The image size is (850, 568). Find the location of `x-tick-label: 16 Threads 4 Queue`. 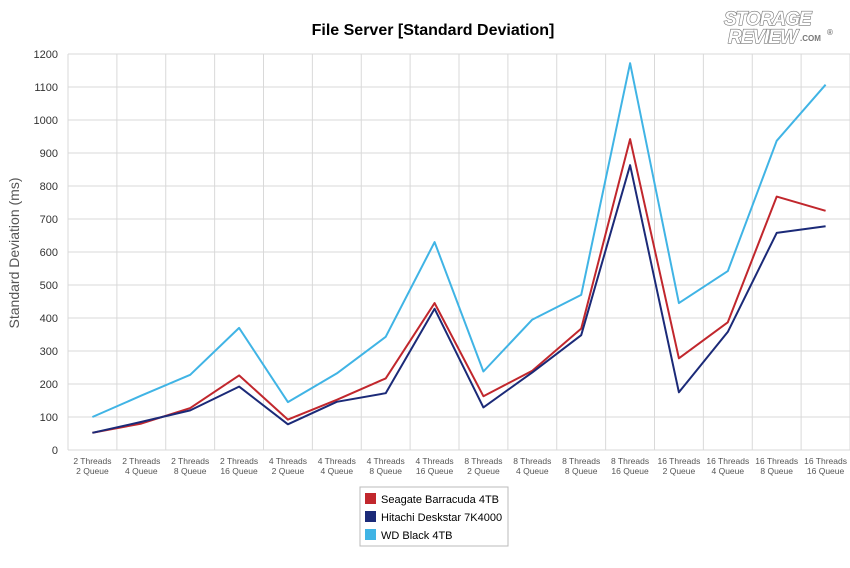

x-tick-label: 16 Threads 4 Queue is located at coordinates (727, 466).